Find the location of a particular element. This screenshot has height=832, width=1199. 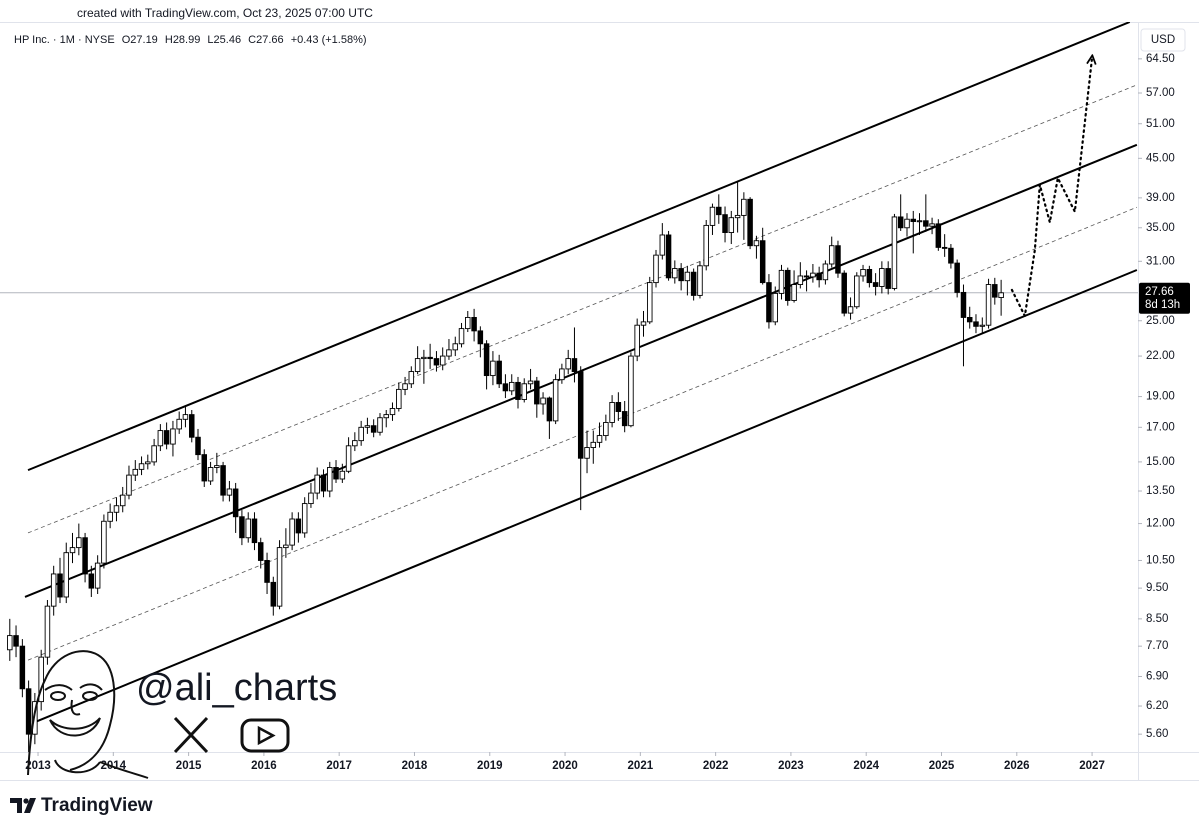

y-tick-label: 35.00 is located at coordinates (1160, 228).